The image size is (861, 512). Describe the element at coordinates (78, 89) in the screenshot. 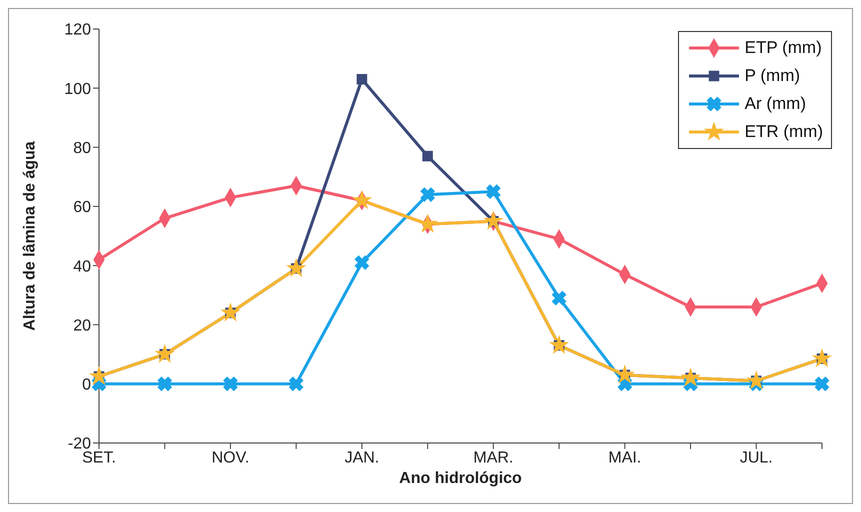

I see `y-tick-label: 100` at that location.